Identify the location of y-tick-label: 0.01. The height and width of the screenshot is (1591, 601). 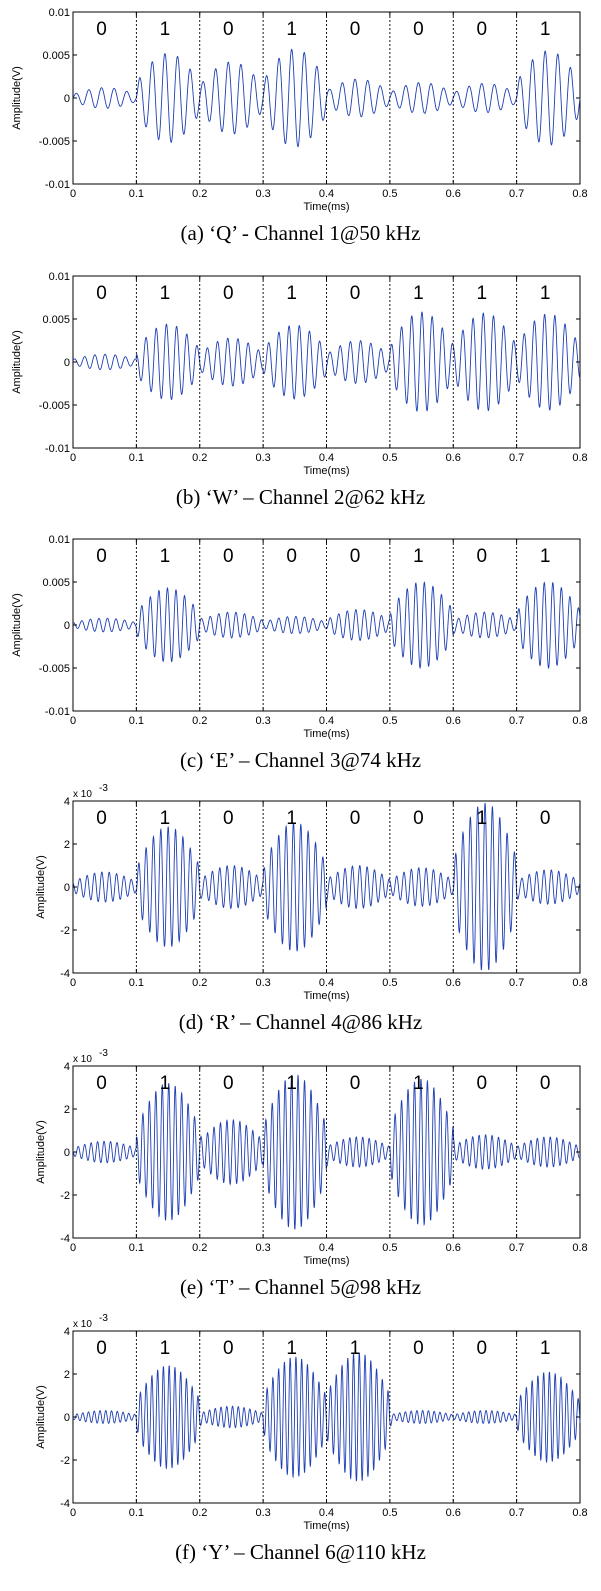
(59, 277).